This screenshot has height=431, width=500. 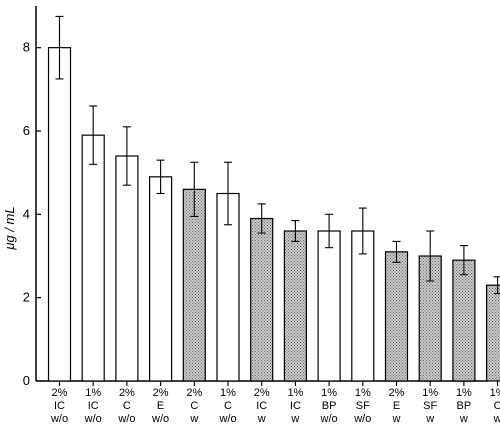 I want to click on y-tick-label: 0, so click(x=26, y=380).